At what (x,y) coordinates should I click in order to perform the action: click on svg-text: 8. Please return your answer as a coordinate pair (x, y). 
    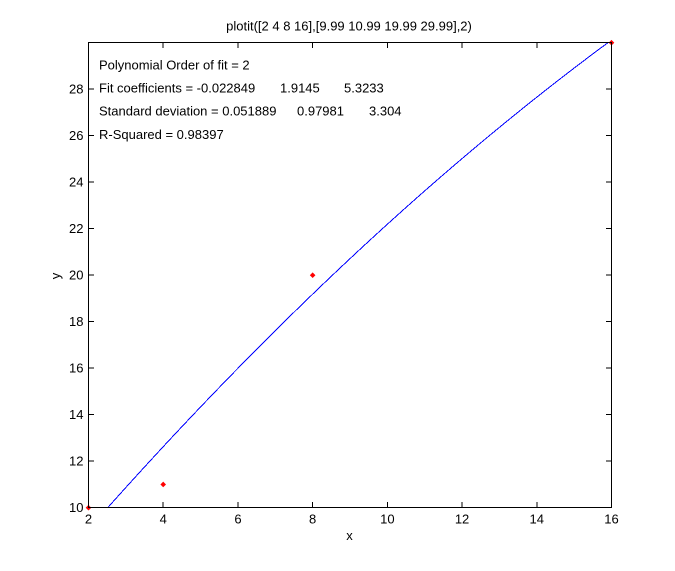
    Looking at the image, I should click on (312, 519).